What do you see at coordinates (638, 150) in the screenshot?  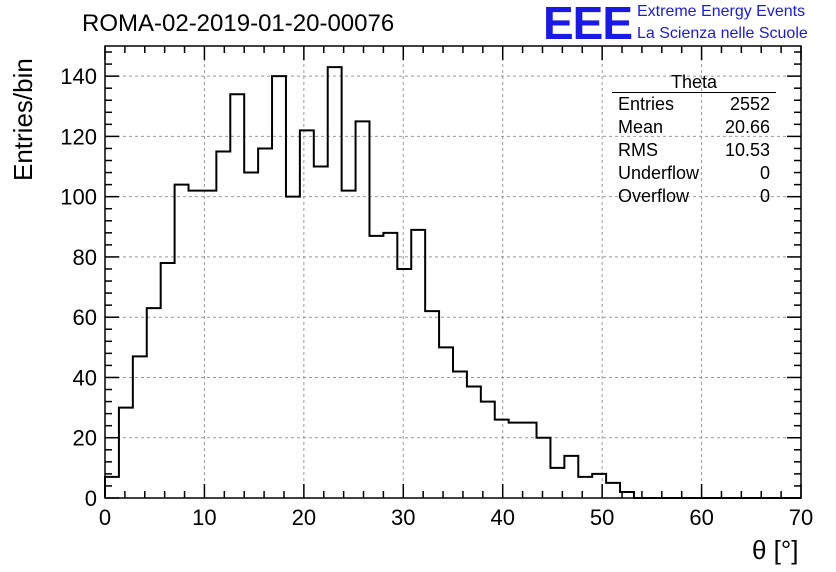 I see `stats-label: RMS` at bounding box center [638, 150].